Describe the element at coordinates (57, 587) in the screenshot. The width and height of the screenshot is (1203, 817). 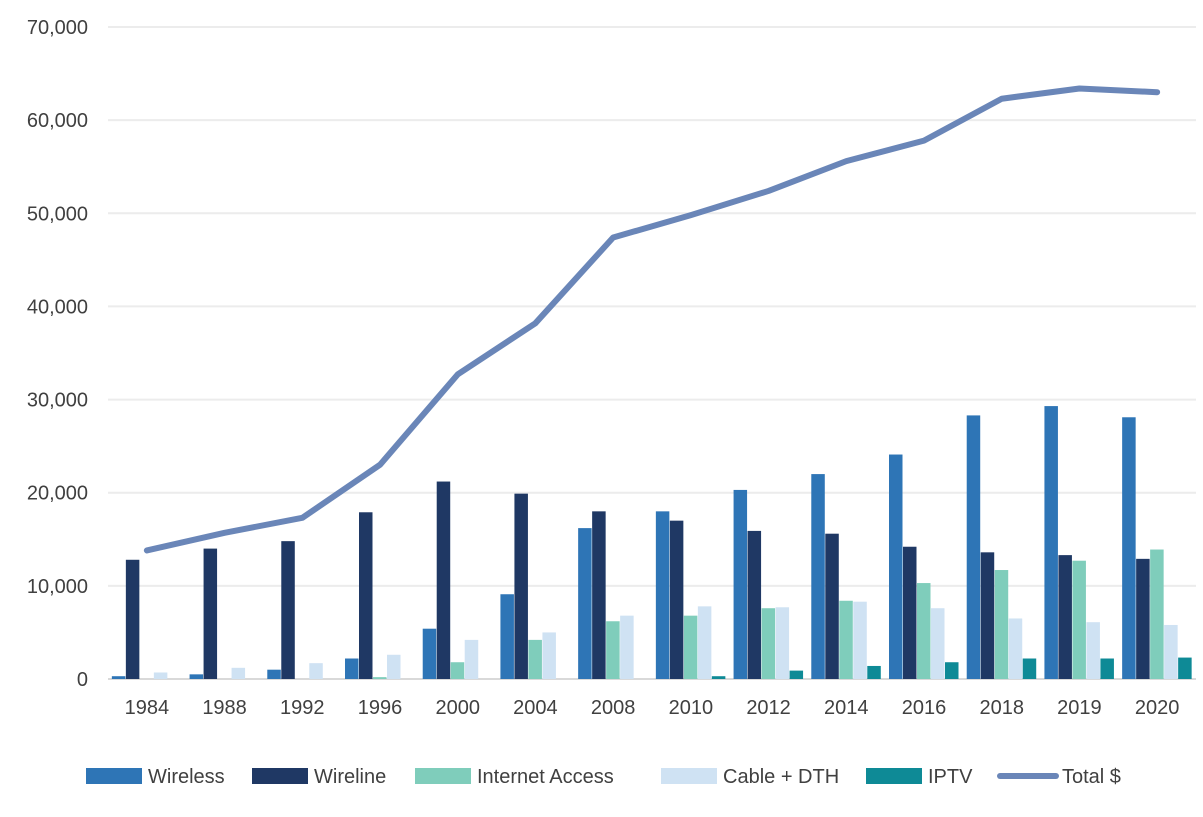
I see `y-tick-label: 10,000` at that location.